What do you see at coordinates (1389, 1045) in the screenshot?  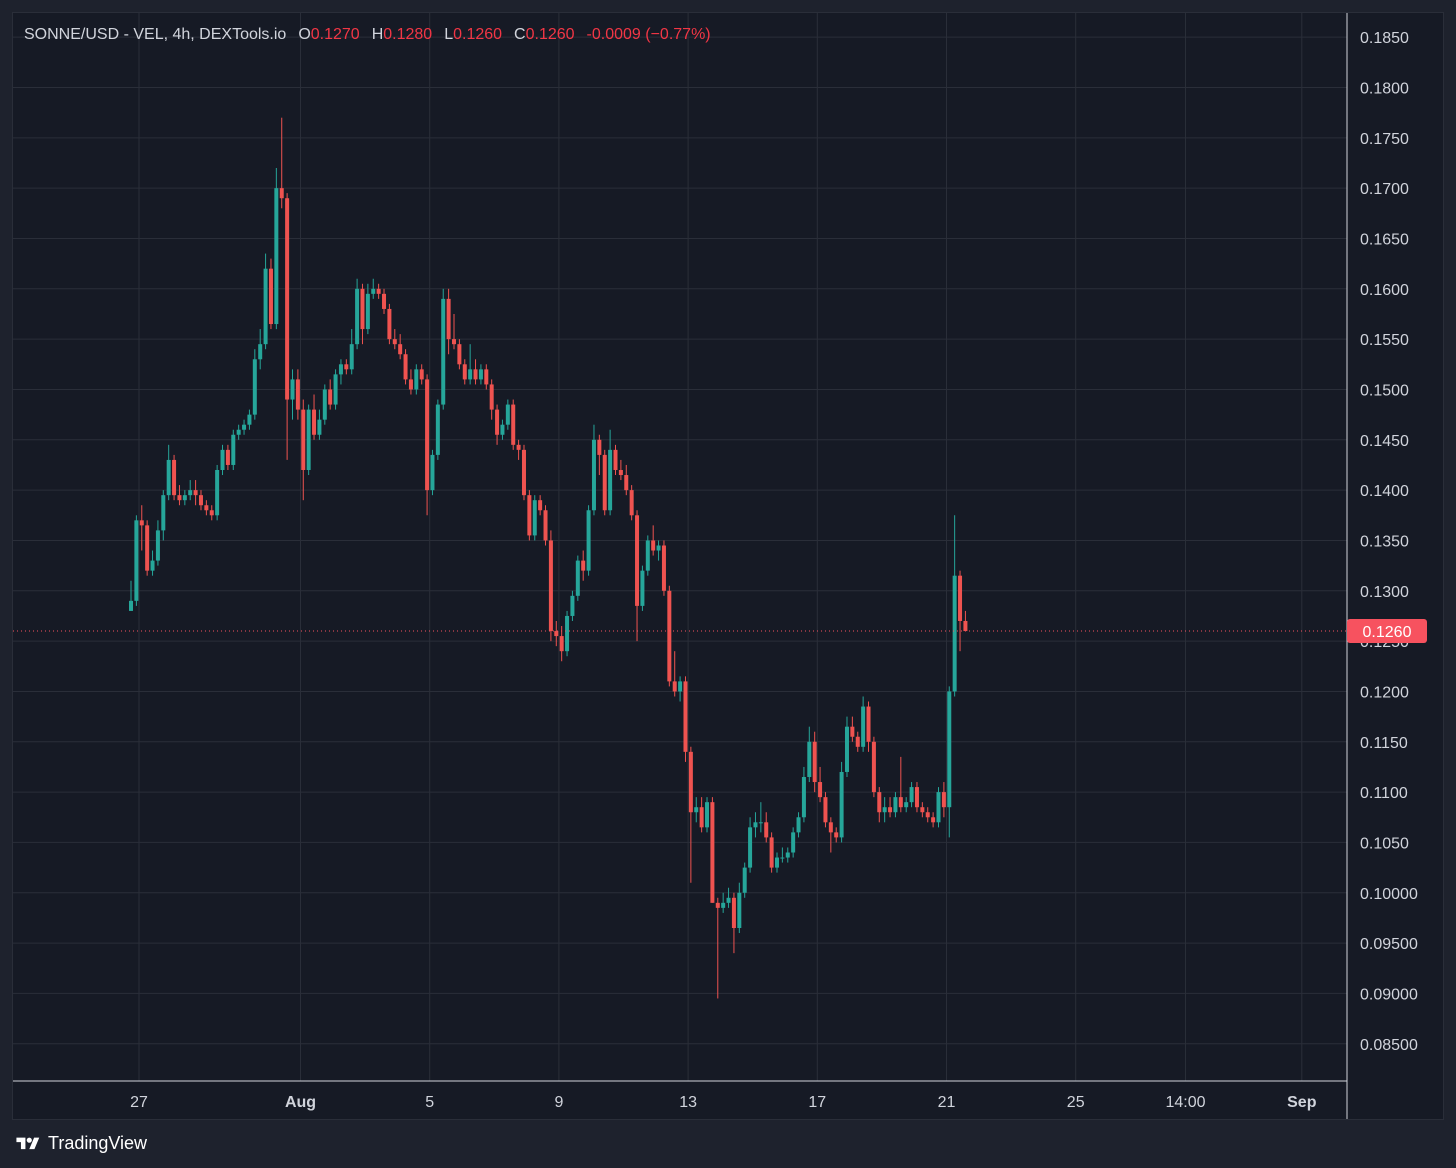 I see `y-tick-label: 0.08500` at bounding box center [1389, 1045].